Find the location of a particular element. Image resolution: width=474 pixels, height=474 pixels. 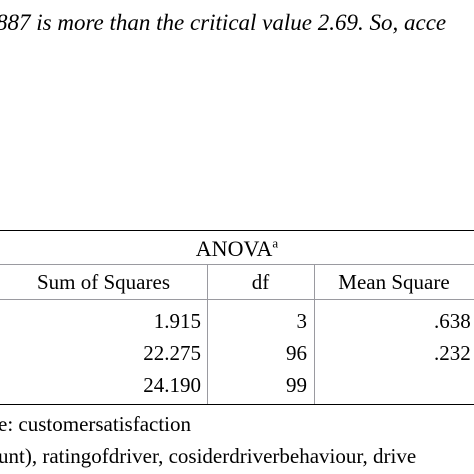

row3-sum-of-squares: 24.190 is located at coordinates (172, 385).